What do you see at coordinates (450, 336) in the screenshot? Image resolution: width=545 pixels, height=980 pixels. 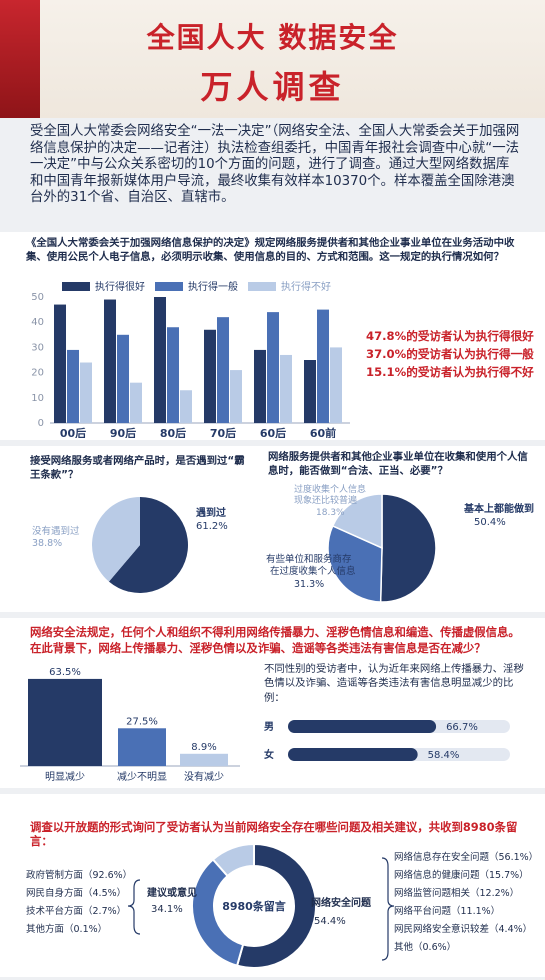 I see `stat-good: 47.8%的受访者认为执行得很好` at bounding box center [450, 336].